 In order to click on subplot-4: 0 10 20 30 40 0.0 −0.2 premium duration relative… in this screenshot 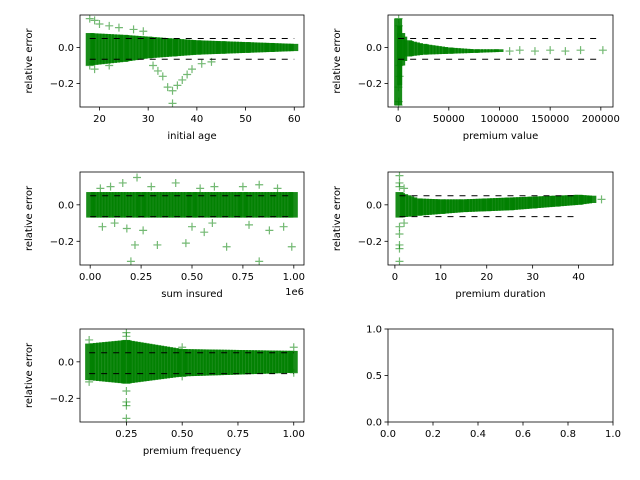, I will do `click(473, 235)`.